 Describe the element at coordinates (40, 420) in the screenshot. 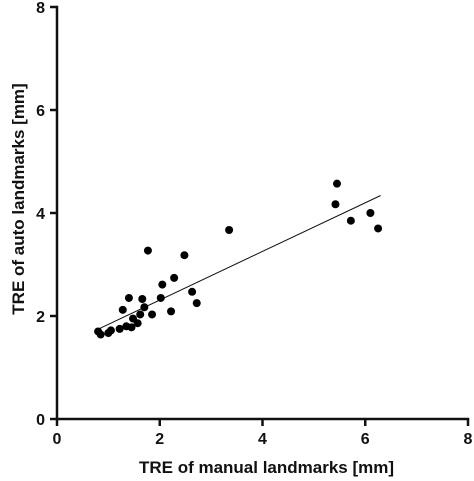

I see `y-tick-label: 0` at that location.